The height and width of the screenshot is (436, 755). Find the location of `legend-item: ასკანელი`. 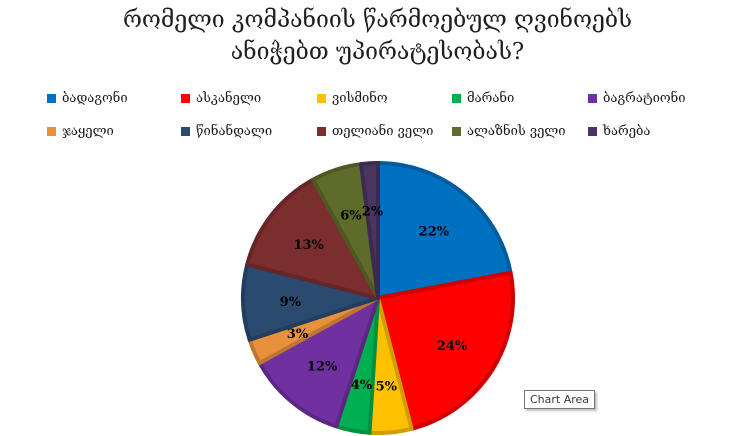

legend-item: ასკანელი is located at coordinates (221, 98).